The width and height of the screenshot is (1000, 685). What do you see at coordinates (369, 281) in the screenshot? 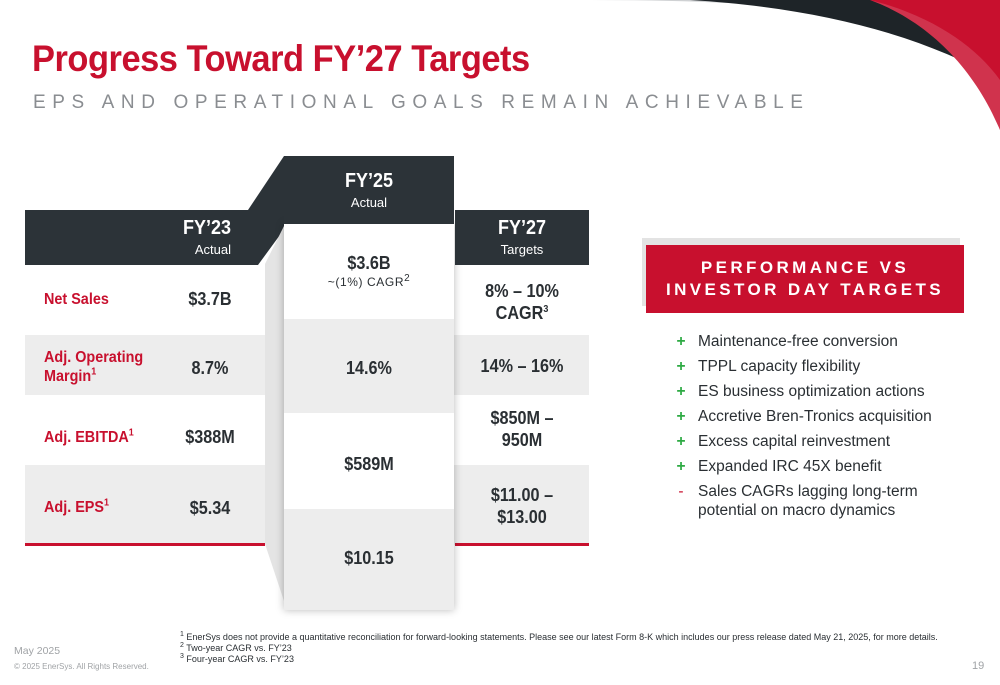
I see `fy25-net-sales-cagr-note: ~(1%) CAGR2` at bounding box center [369, 281].